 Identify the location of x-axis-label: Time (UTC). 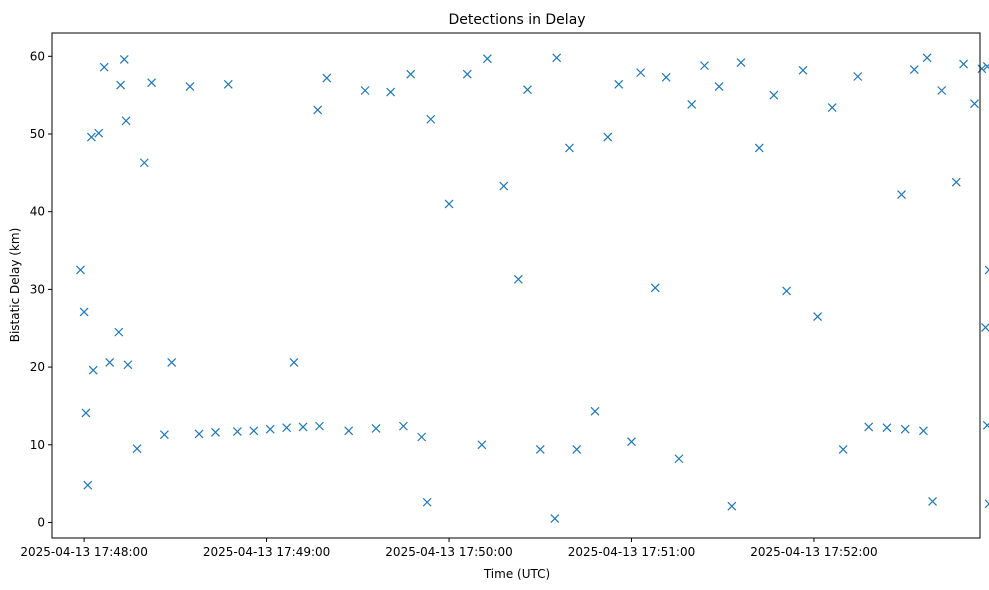
(516, 574).